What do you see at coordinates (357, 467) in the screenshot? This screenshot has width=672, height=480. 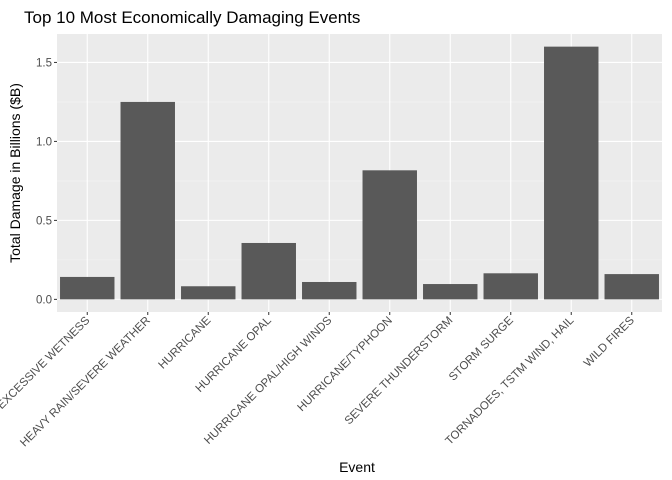 I see `x-axis-title: Event` at bounding box center [357, 467].